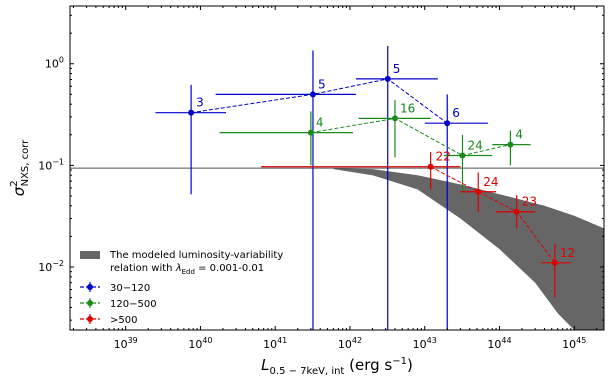 The height and width of the screenshot is (377, 608). Describe the element at coordinates (178, 268) in the screenshot. I see `legend-band-lambda: λ` at that location.